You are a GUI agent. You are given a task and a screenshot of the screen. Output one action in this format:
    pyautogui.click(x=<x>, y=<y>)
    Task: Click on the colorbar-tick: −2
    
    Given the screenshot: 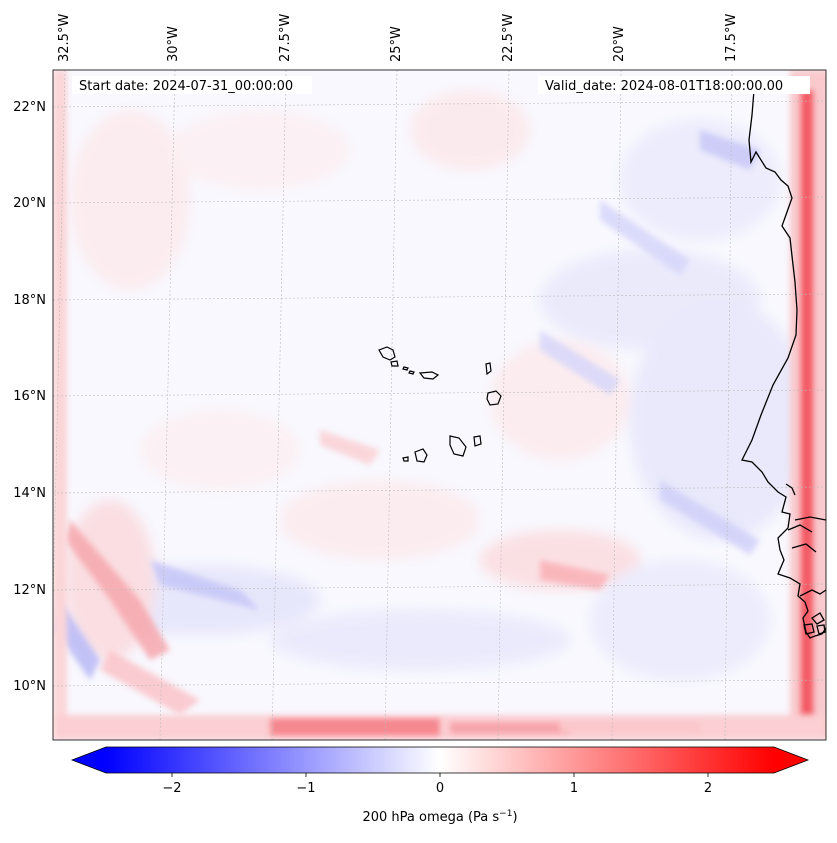 What is the action you would take?
    pyautogui.click(x=171, y=788)
    